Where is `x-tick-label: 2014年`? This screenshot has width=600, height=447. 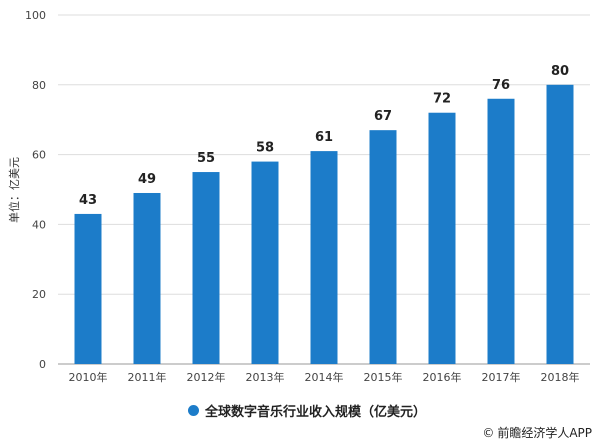 x-tick-label: 2014年 is located at coordinates (324, 377).